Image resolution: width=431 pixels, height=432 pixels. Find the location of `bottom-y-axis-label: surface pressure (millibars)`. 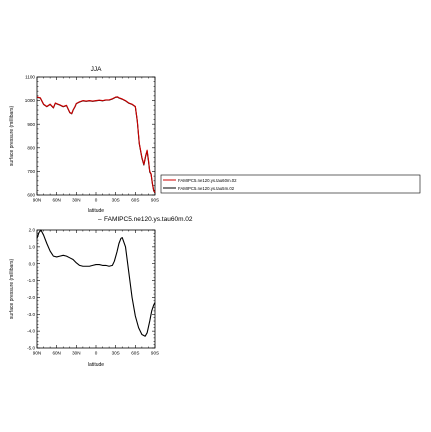

bottom-y-axis-label: surface pressure (millibars) is located at coordinates (12, 289).